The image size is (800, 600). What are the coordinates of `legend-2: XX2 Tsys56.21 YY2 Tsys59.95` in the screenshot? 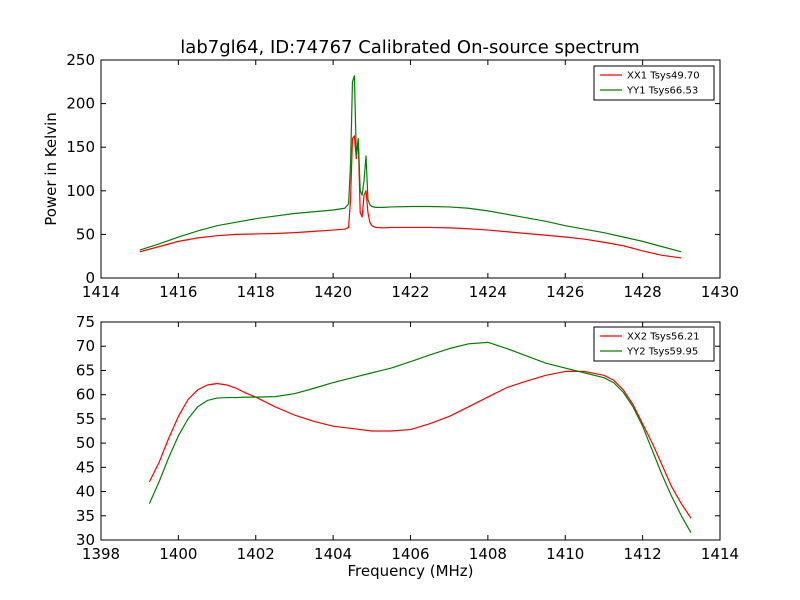 It's located at (654, 344).